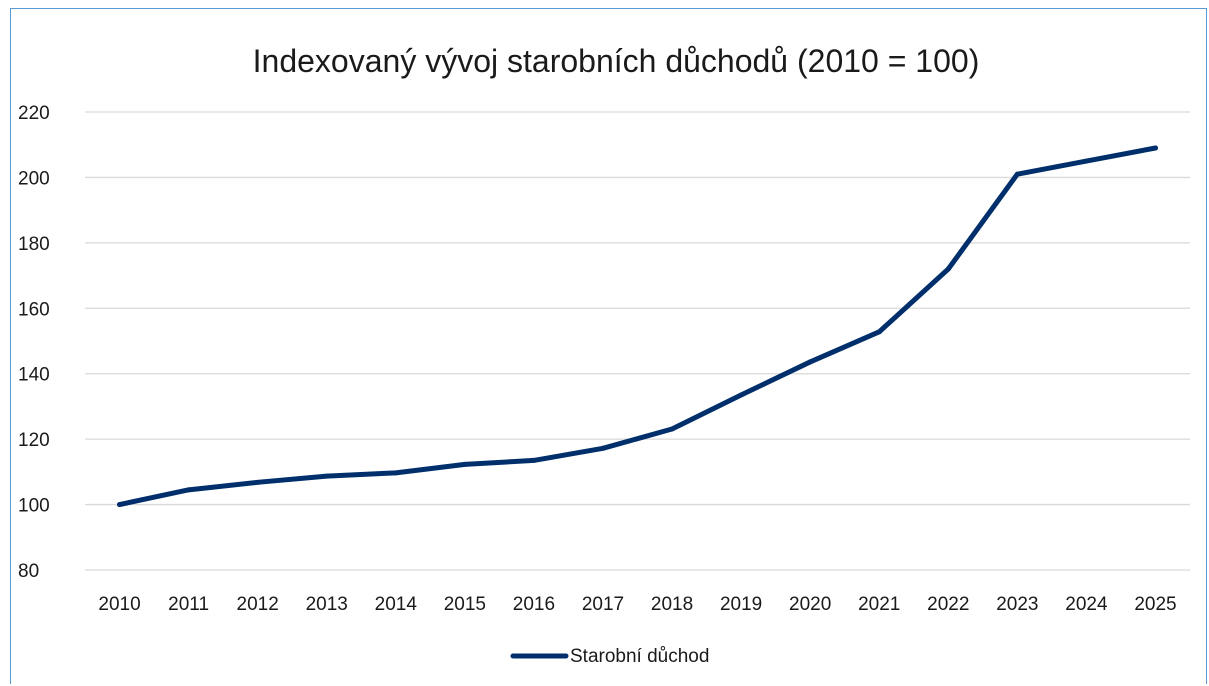 Image resolution: width=1209 pixels, height=686 pixels. What do you see at coordinates (534, 604) in the screenshot?
I see `x-tick-label: 2016` at bounding box center [534, 604].